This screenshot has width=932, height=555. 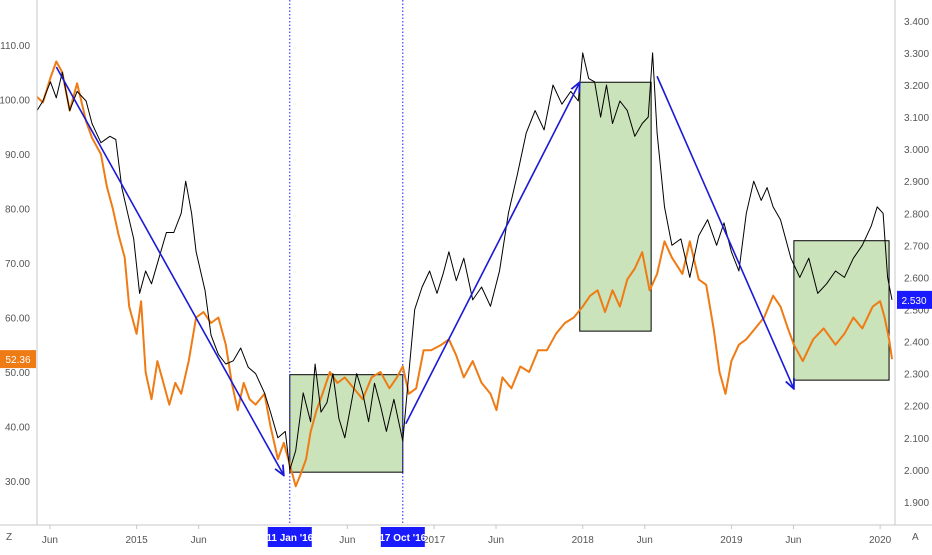 I want to click on right-tick-label: 3.100, so click(x=916, y=118).